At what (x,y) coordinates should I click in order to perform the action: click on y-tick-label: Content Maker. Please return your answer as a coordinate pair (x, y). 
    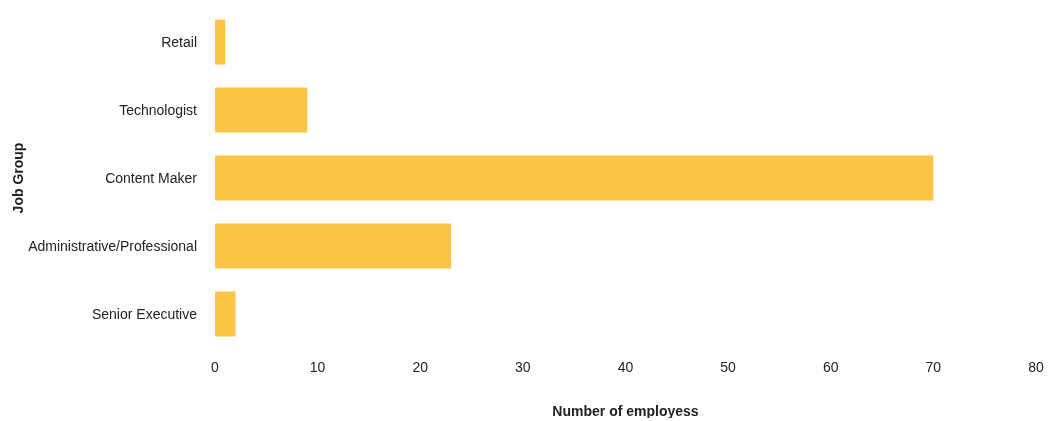
    Looking at the image, I should click on (151, 177).